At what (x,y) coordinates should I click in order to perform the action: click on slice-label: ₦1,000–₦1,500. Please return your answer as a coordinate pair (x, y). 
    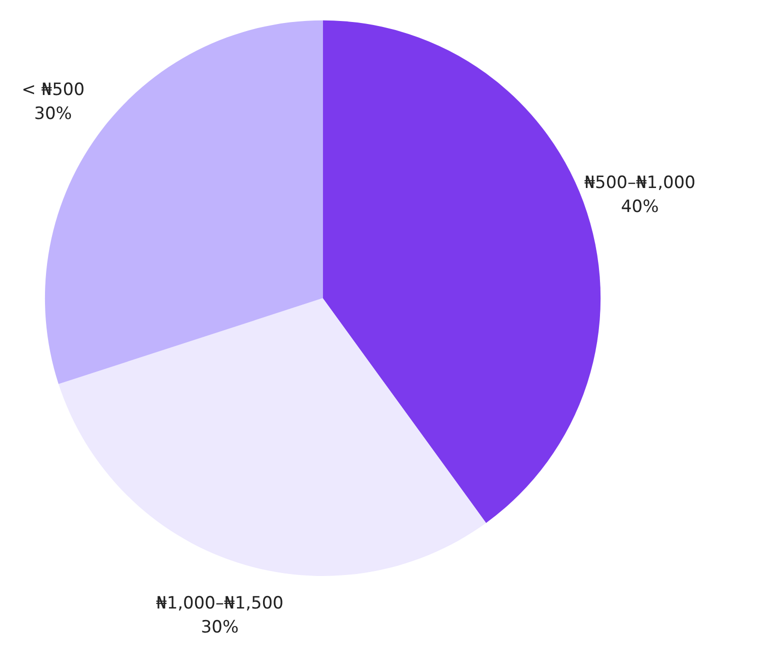
    Looking at the image, I should click on (220, 604).